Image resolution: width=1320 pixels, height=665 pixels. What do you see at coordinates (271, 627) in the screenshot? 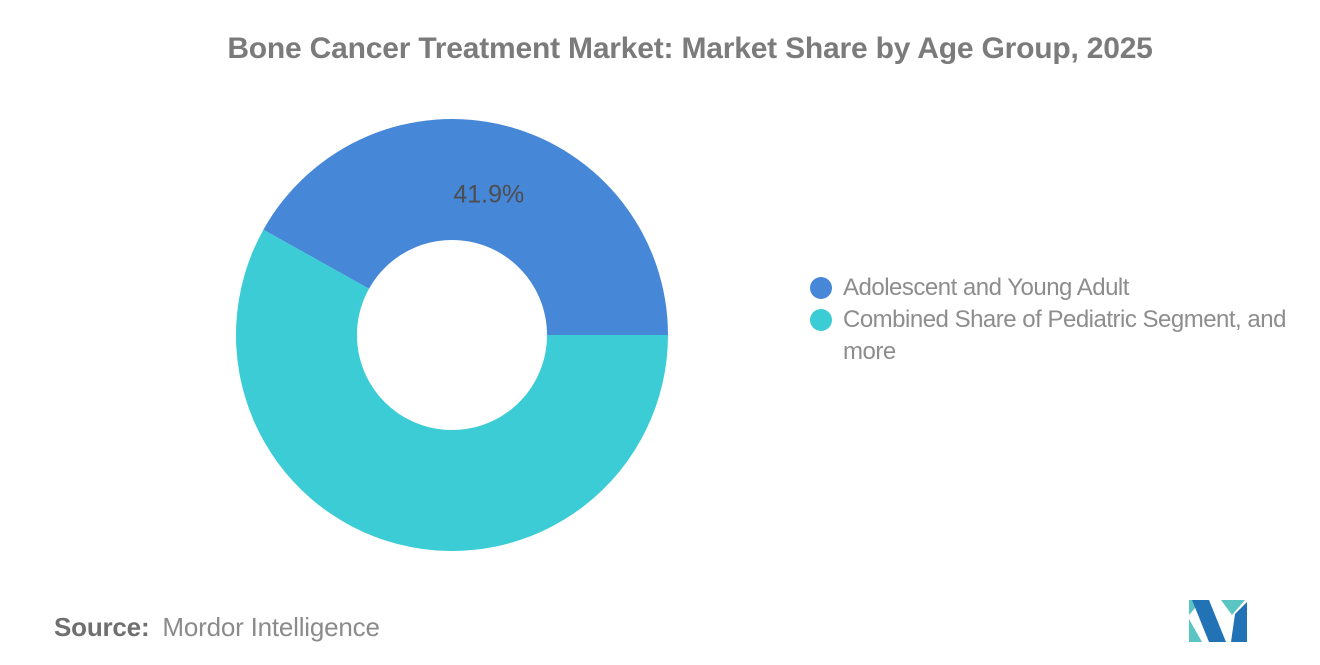
I see `source-value: Mordor Intelligence` at bounding box center [271, 627].